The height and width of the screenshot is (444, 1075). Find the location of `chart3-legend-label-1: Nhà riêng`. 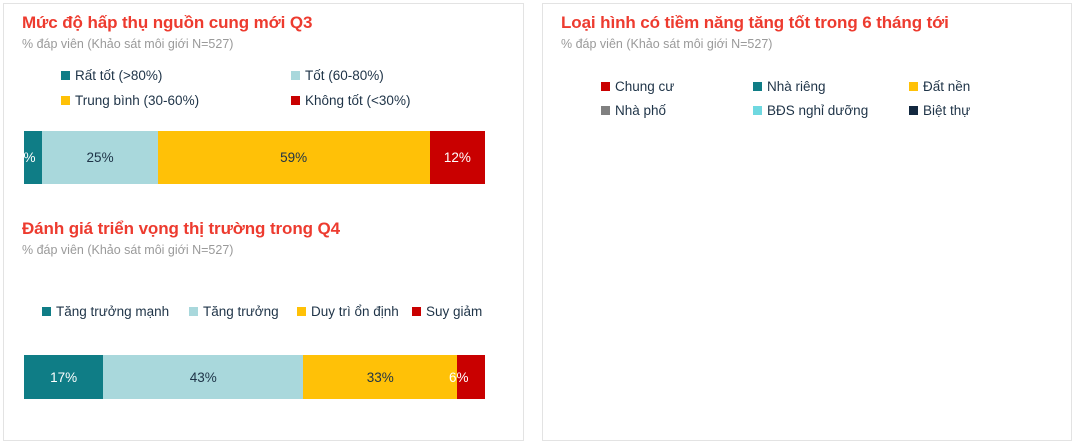

chart3-legend-label-1: Nhà riêng is located at coordinates (796, 86).